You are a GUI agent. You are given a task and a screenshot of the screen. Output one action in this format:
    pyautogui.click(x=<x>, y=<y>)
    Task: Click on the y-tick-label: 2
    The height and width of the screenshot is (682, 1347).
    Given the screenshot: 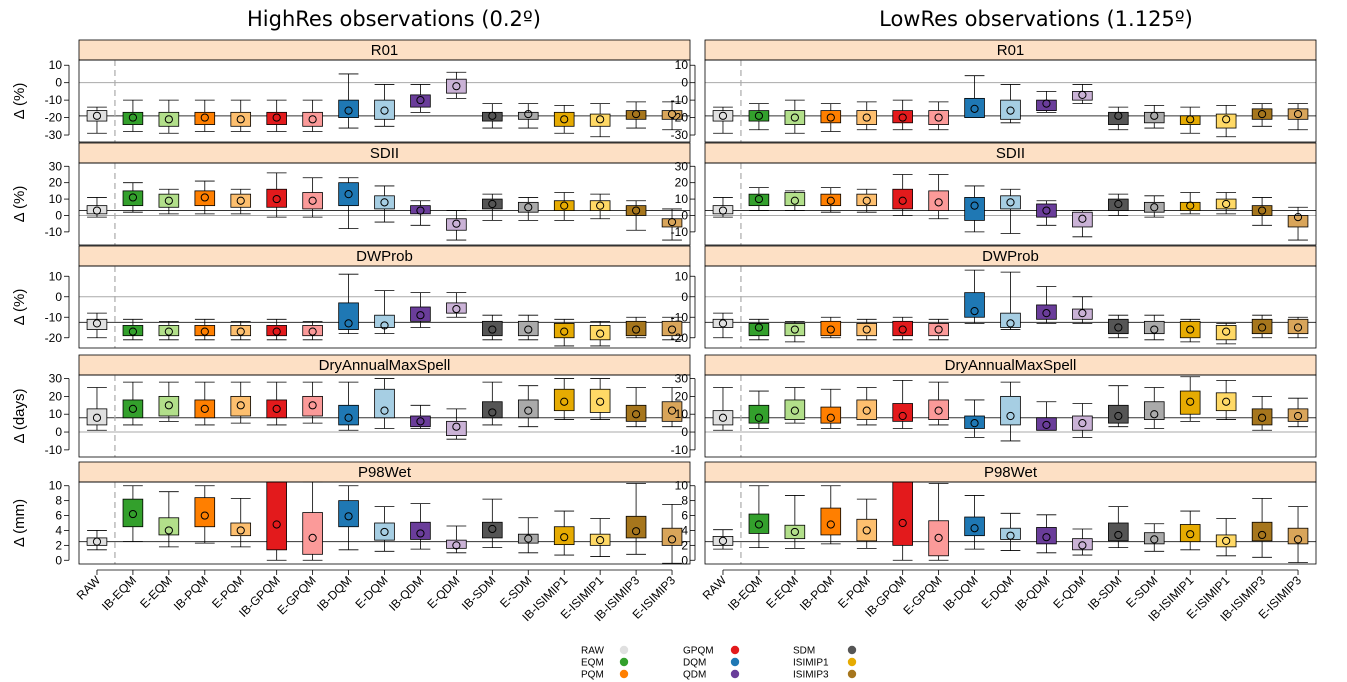 What is the action you would take?
    pyautogui.click(x=684, y=545)
    